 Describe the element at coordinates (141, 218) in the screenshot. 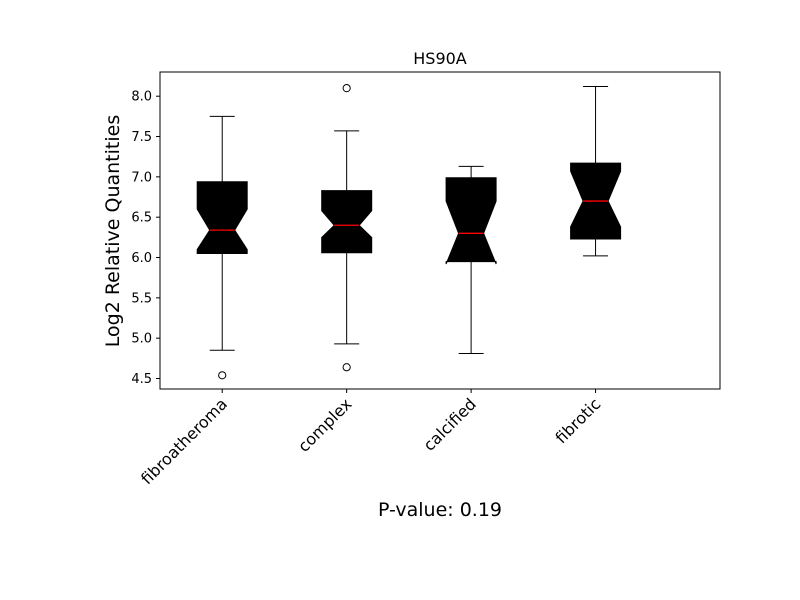

I see `y-tick-label: 6.5` at that location.